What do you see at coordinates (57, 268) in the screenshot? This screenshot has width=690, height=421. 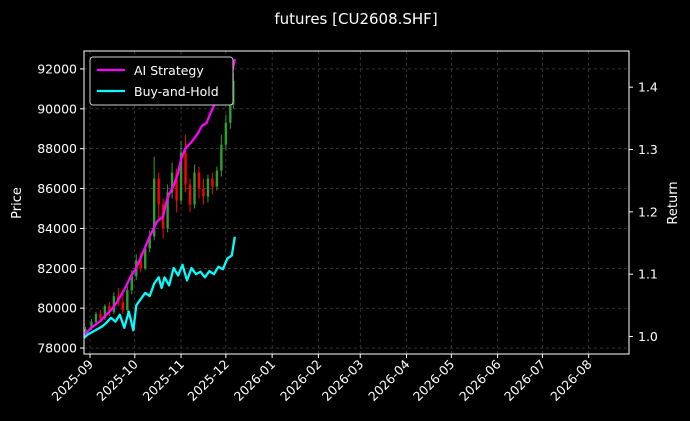 I see `y-tick-label: 82000` at bounding box center [57, 268].